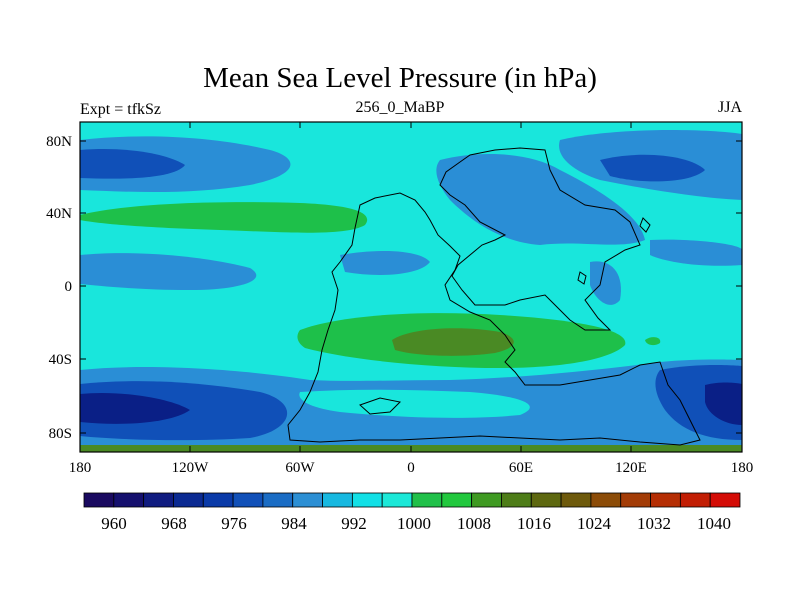 The width and height of the screenshot is (800, 600). Describe the element at coordinates (114, 523) in the screenshot. I see `colorbar-label: 960` at that location.